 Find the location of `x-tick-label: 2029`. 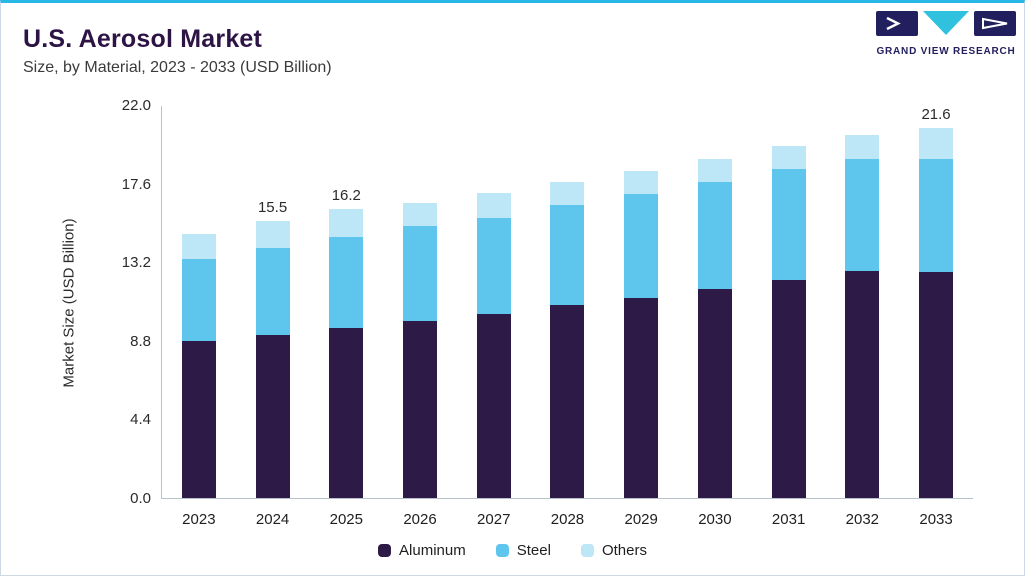

x-tick-label: 2029 is located at coordinates (641, 519).